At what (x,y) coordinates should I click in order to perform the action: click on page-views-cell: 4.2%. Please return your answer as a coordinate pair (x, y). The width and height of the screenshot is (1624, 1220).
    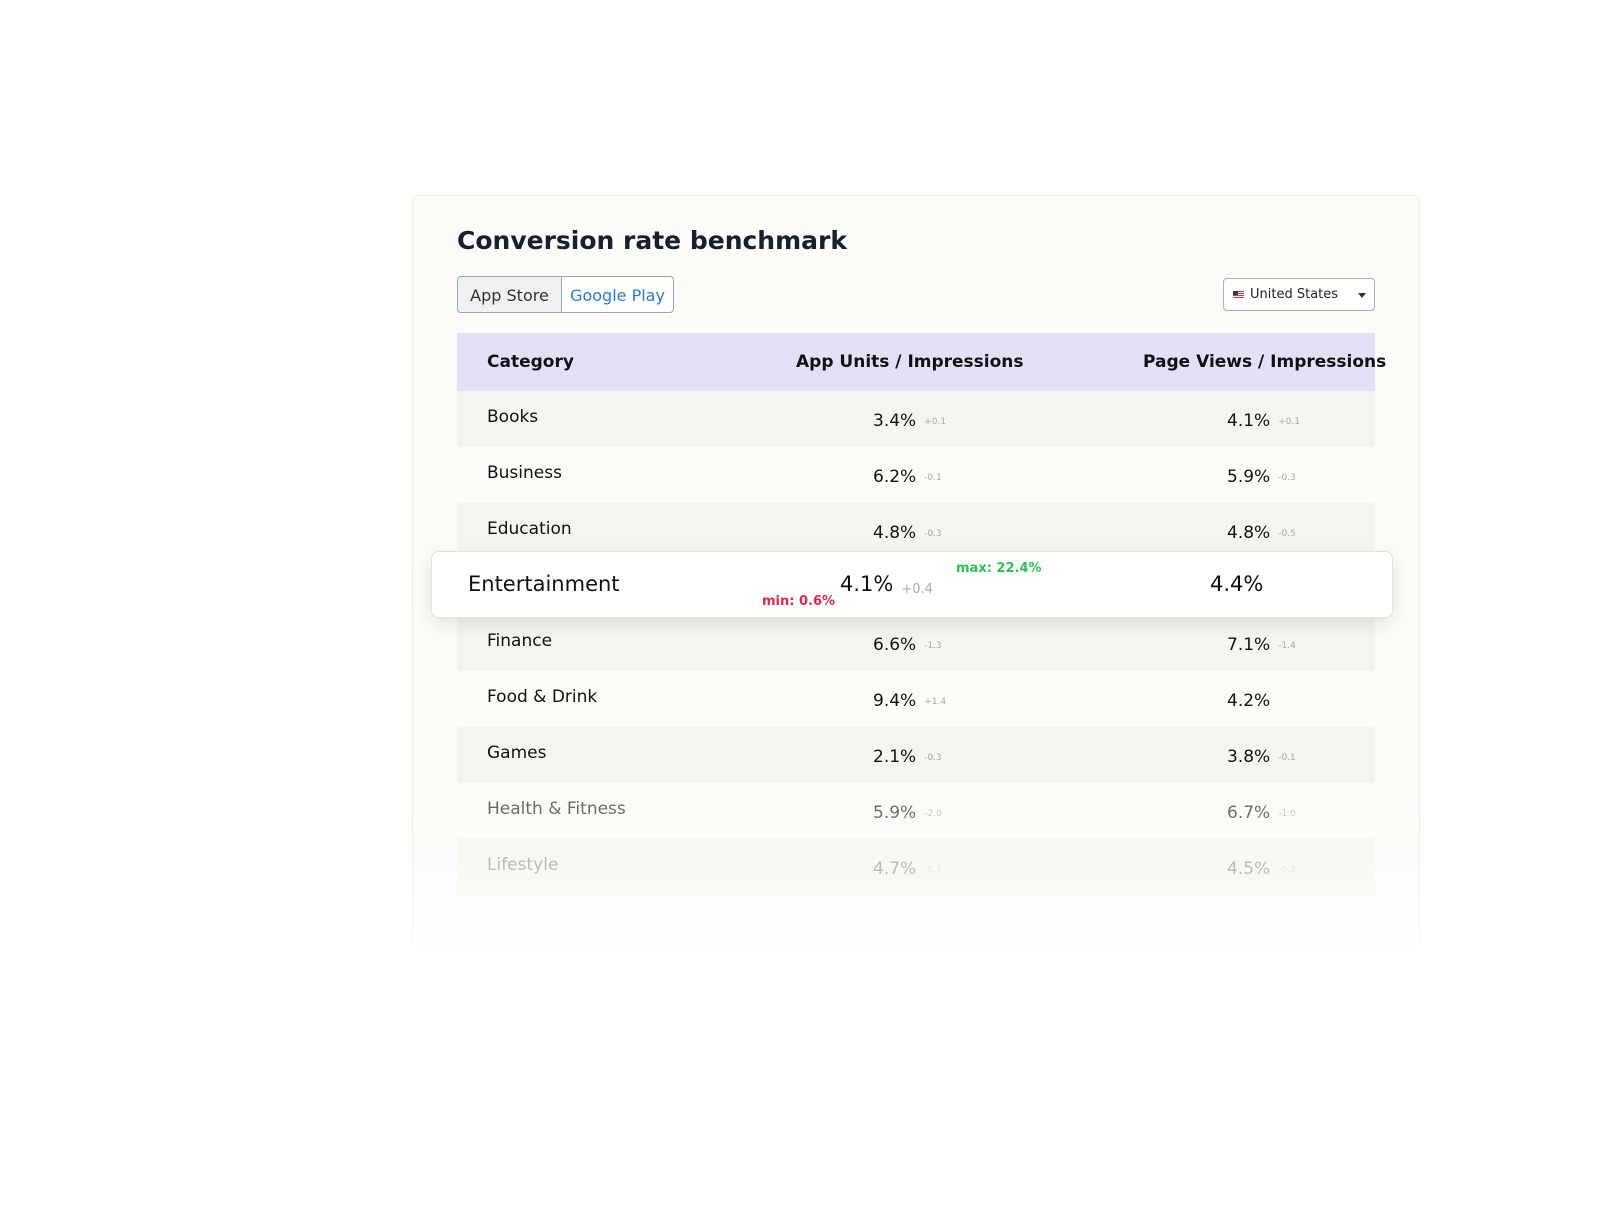
    Looking at the image, I should click on (1248, 701).